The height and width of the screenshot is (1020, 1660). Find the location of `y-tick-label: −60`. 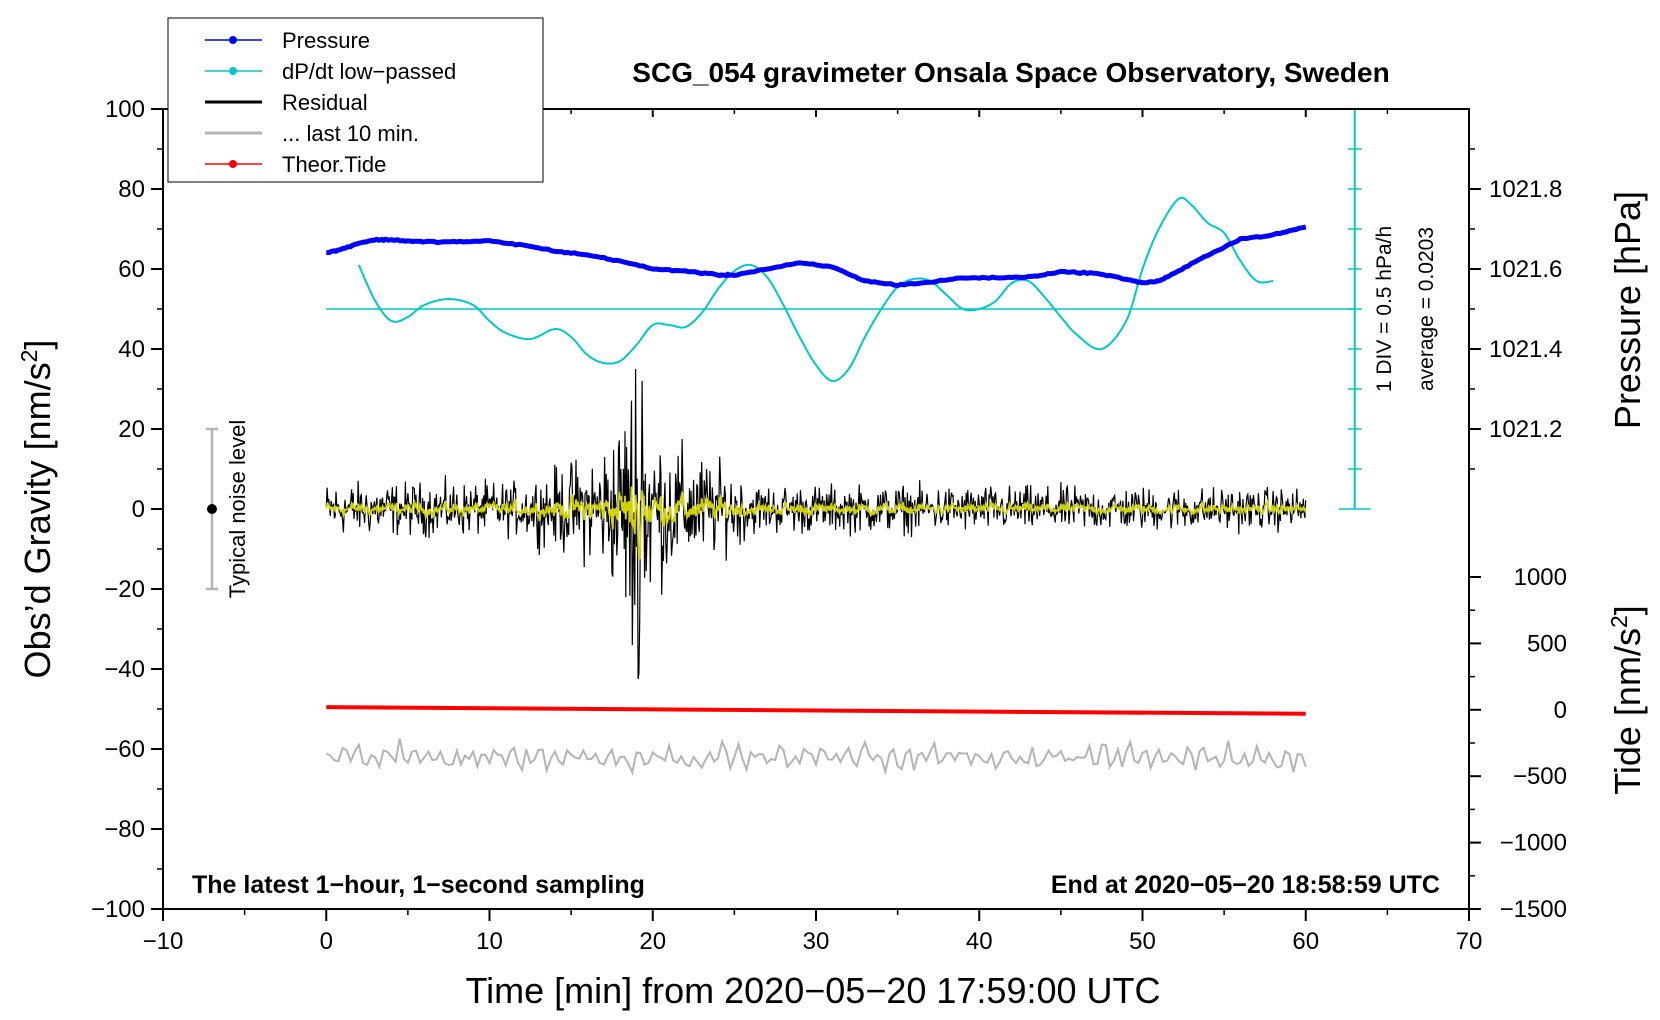

y-tick-label: −60 is located at coordinates (124, 749).